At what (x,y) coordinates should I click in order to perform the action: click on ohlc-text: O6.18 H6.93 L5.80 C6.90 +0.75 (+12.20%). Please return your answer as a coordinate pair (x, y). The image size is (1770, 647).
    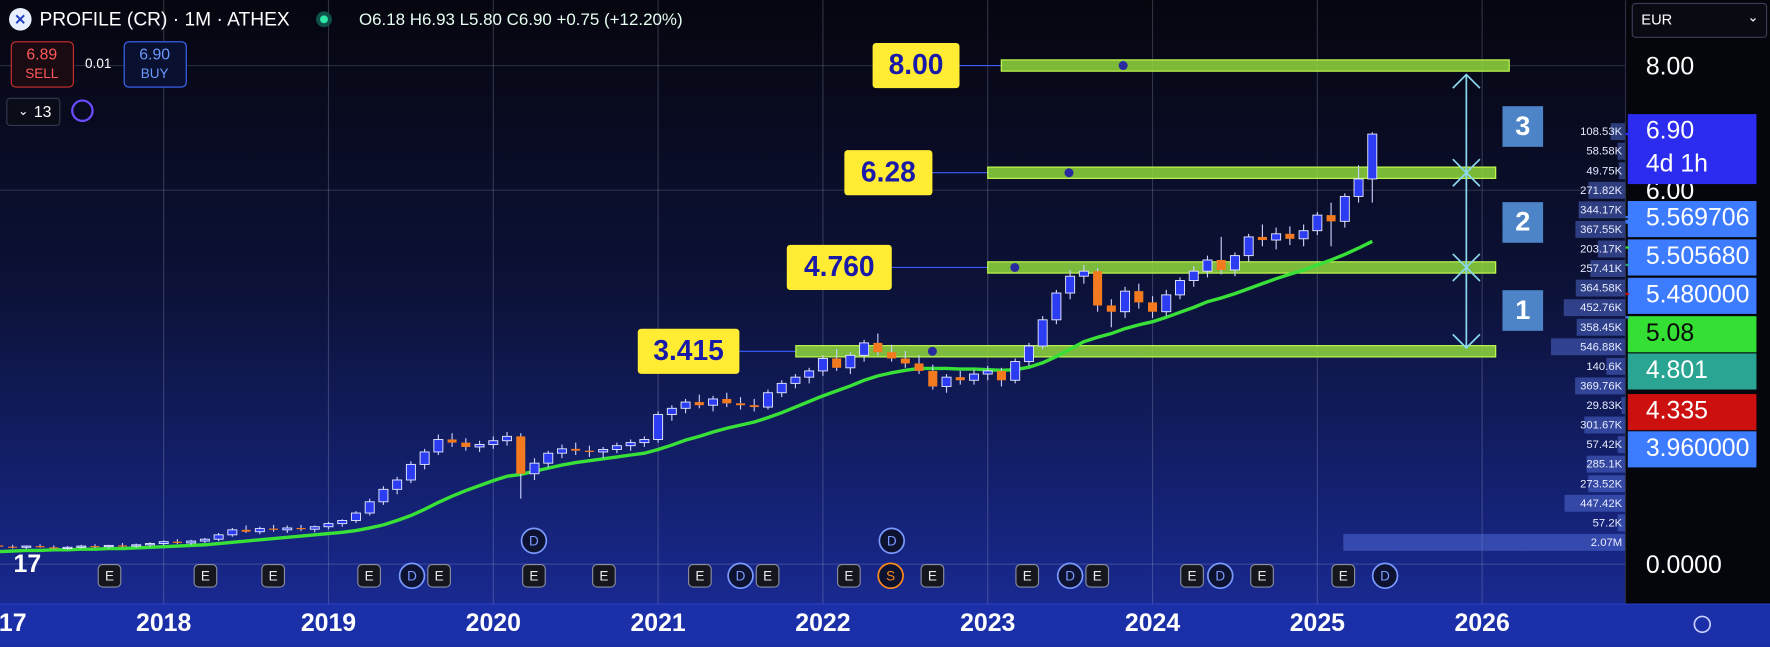
    Looking at the image, I should click on (521, 19).